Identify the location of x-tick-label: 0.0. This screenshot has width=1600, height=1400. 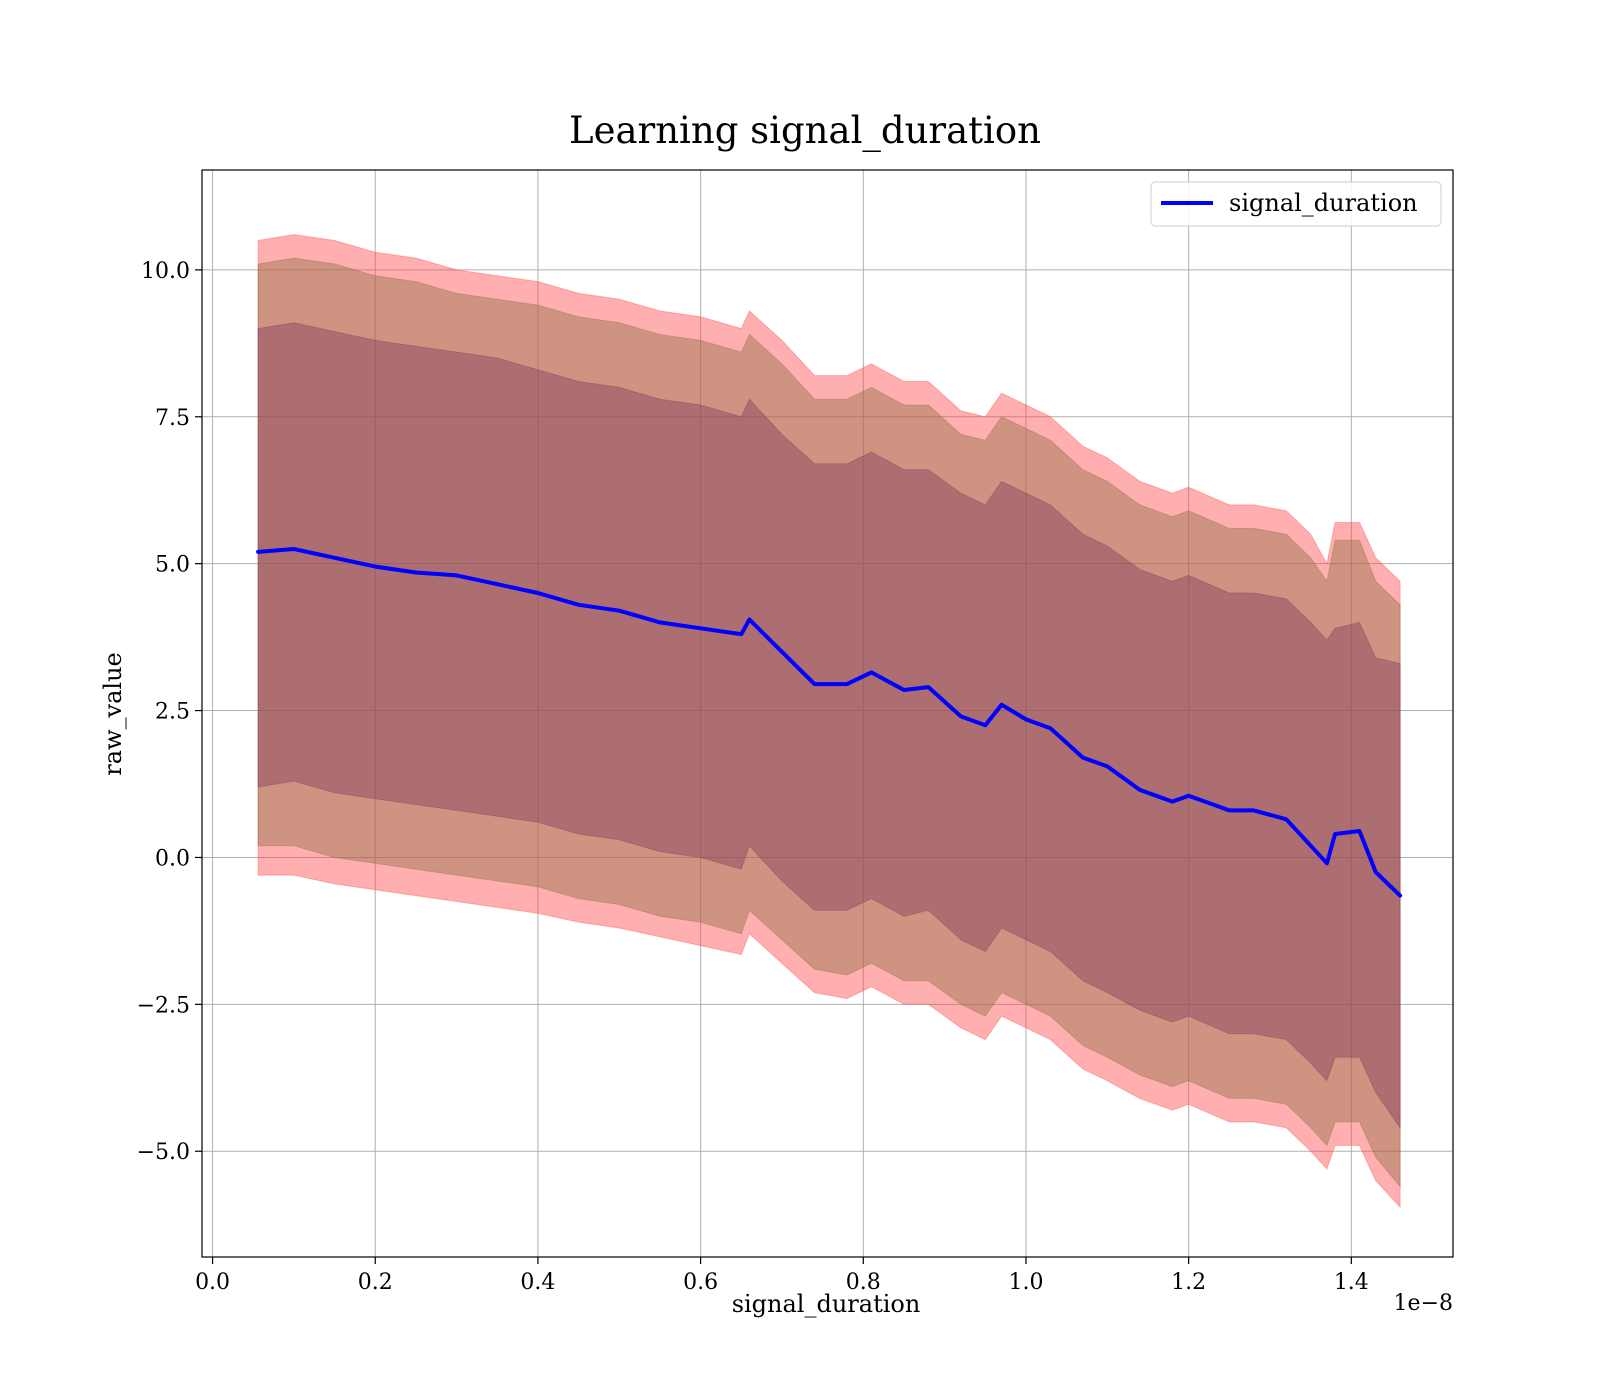
(212, 1282).